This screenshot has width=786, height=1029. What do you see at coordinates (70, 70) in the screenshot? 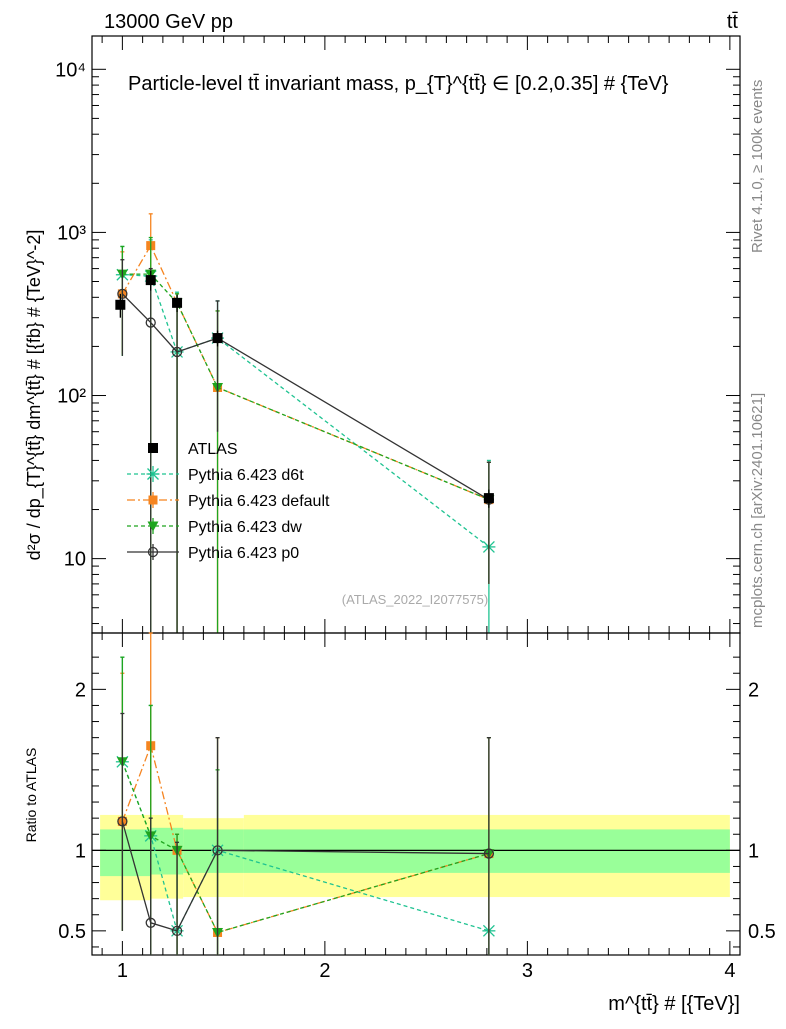
I see `main-y-tick-label: 10⁴` at bounding box center [70, 70].